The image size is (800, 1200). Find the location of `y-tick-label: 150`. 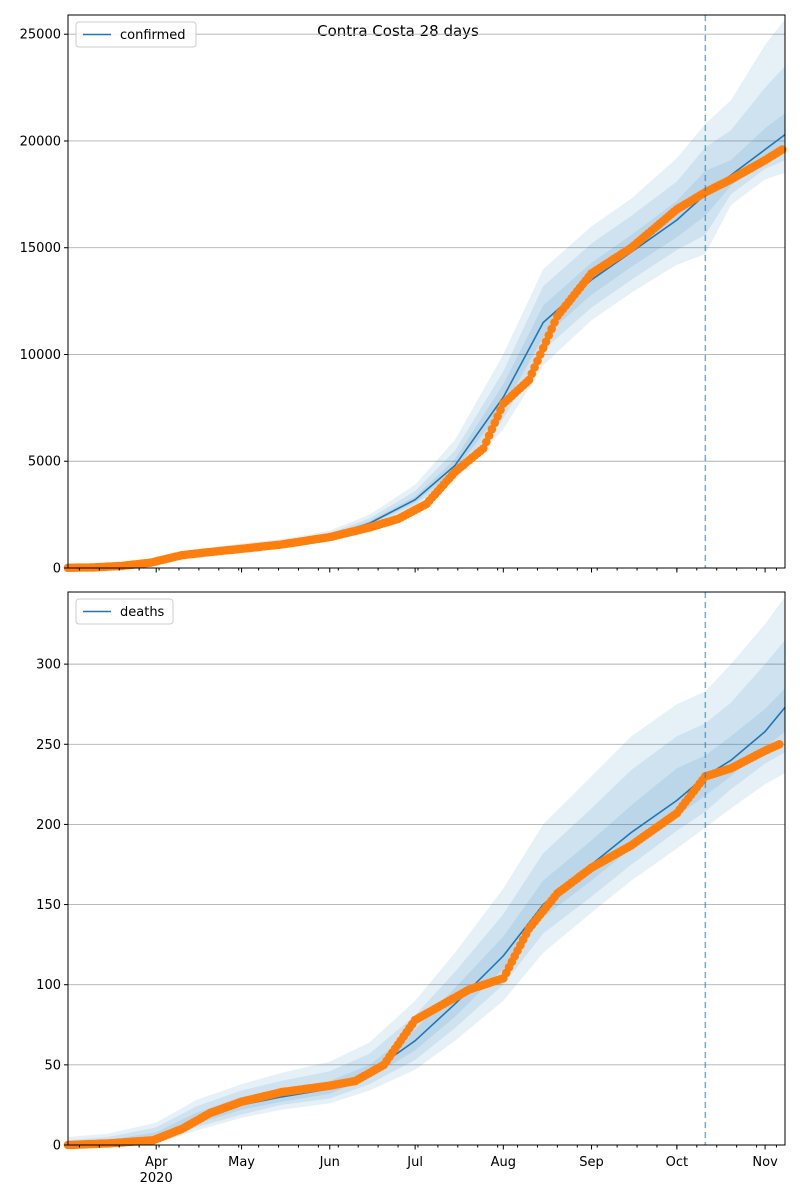

y-tick-label: 150 is located at coordinates (48, 905).